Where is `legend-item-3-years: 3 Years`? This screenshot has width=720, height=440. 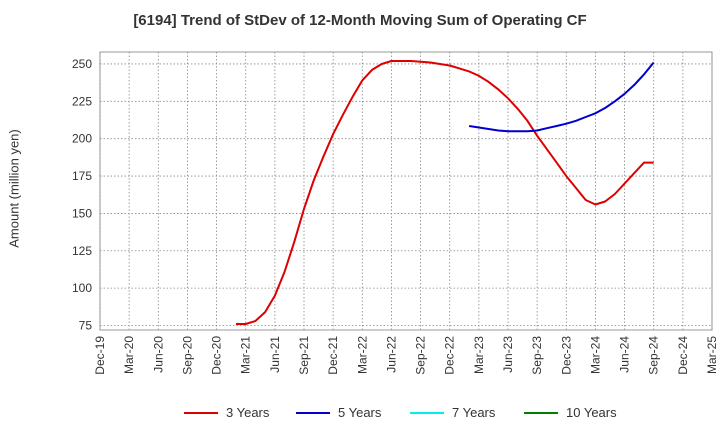
legend-item-3-years: 3 Years is located at coordinates (226, 412).